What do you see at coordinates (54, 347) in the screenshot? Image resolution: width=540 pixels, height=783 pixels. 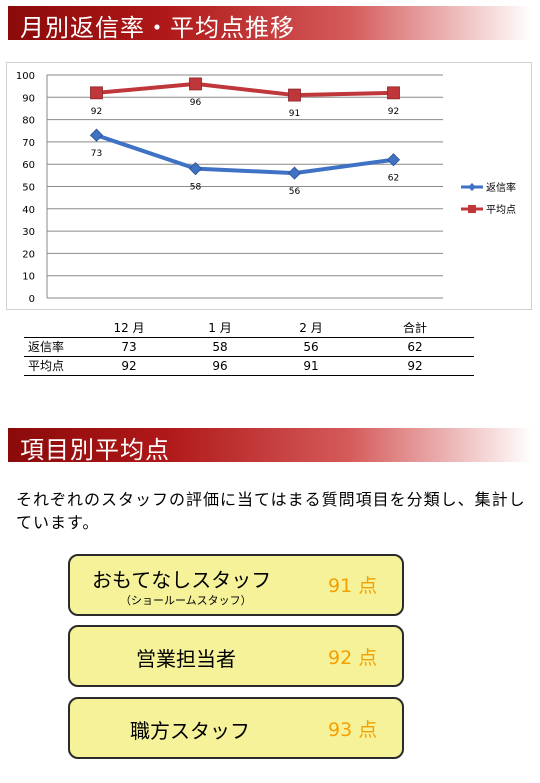 I see `table-row-label: 返信率` at bounding box center [54, 347].